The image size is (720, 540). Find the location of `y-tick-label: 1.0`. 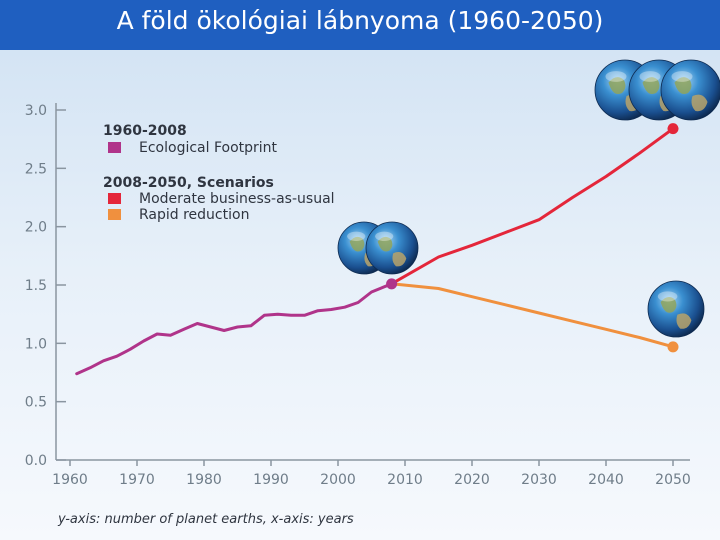

y-tick-label: 1.0 is located at coordinates (36, 344).